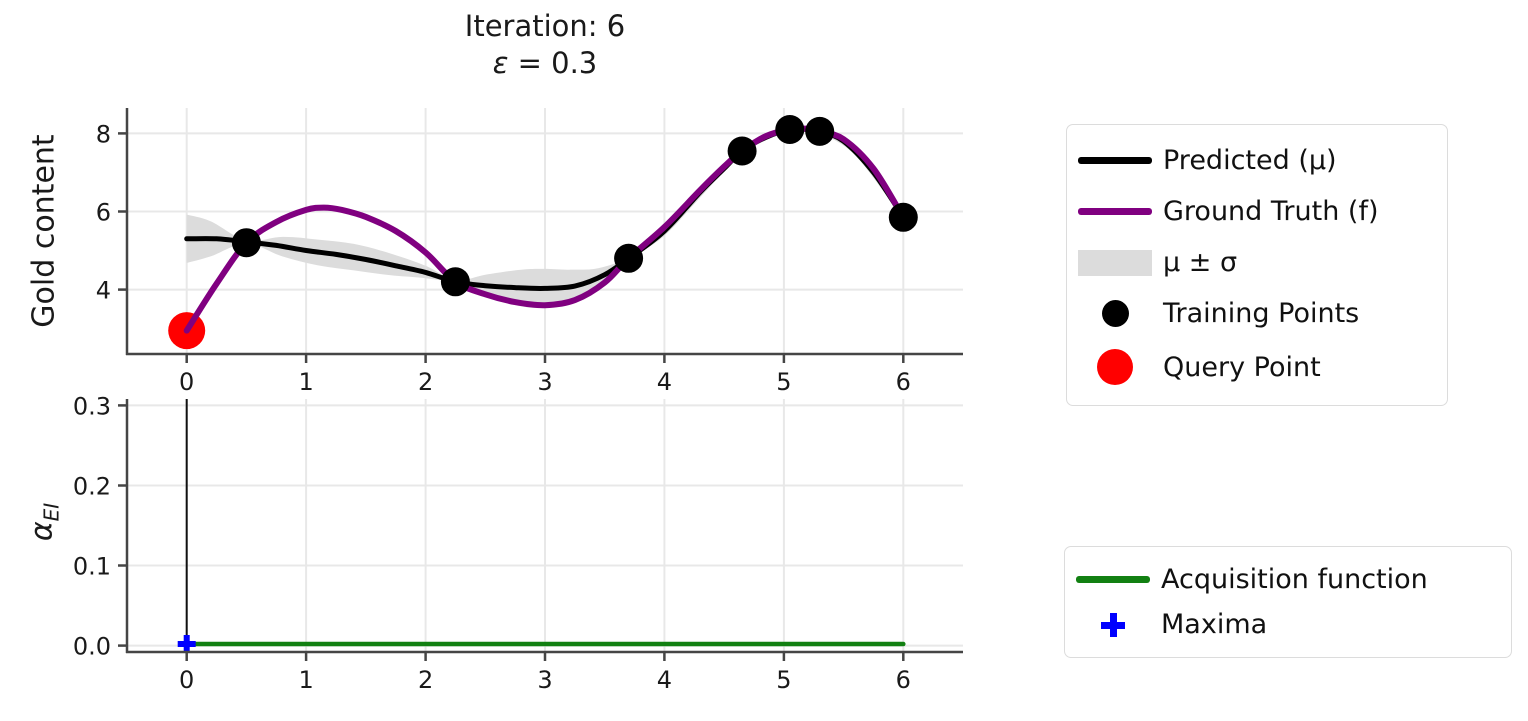 This screenshot has width=1528, height=721. What do you see at coordinates (103, 134) in the screenshot?
I see `y-tick-label: 8` at bounding box center [103, 134].